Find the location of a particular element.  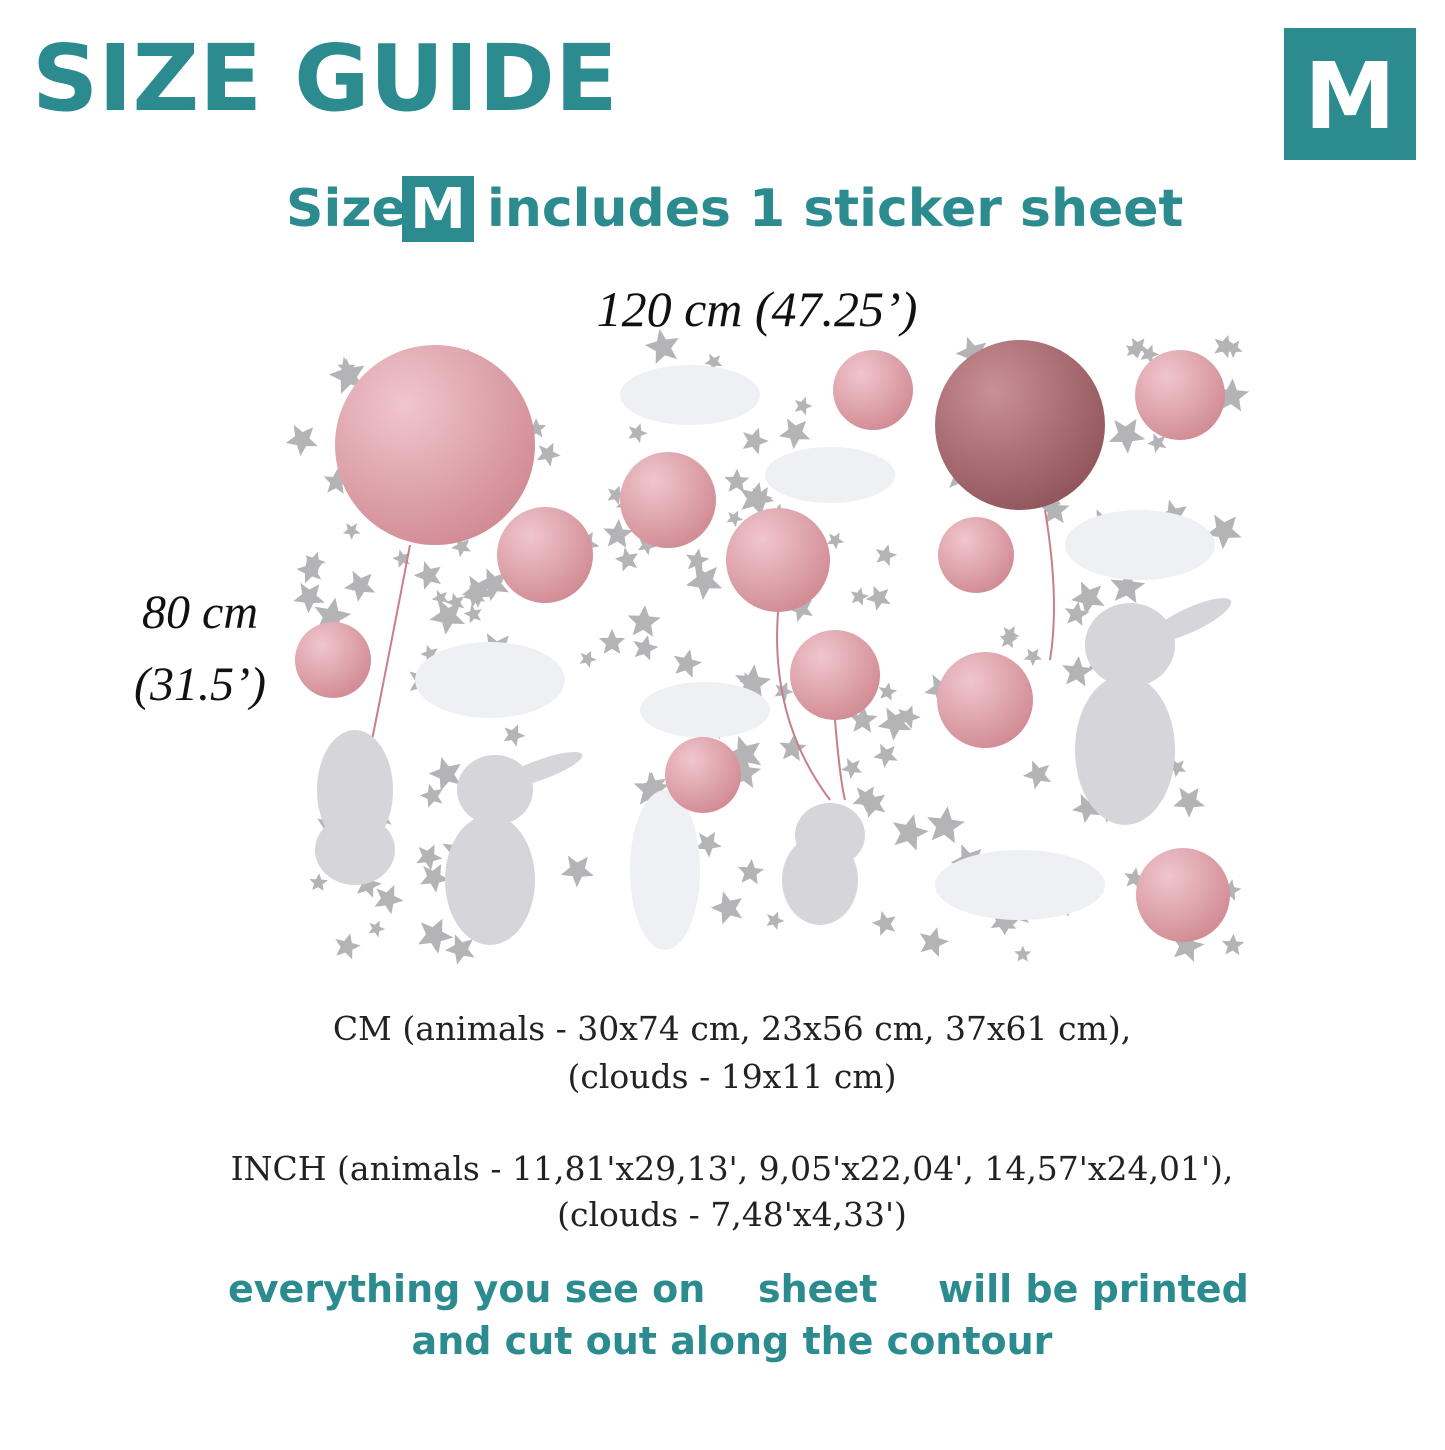

subtitle-before: Size is located at coordinates (346, 209).